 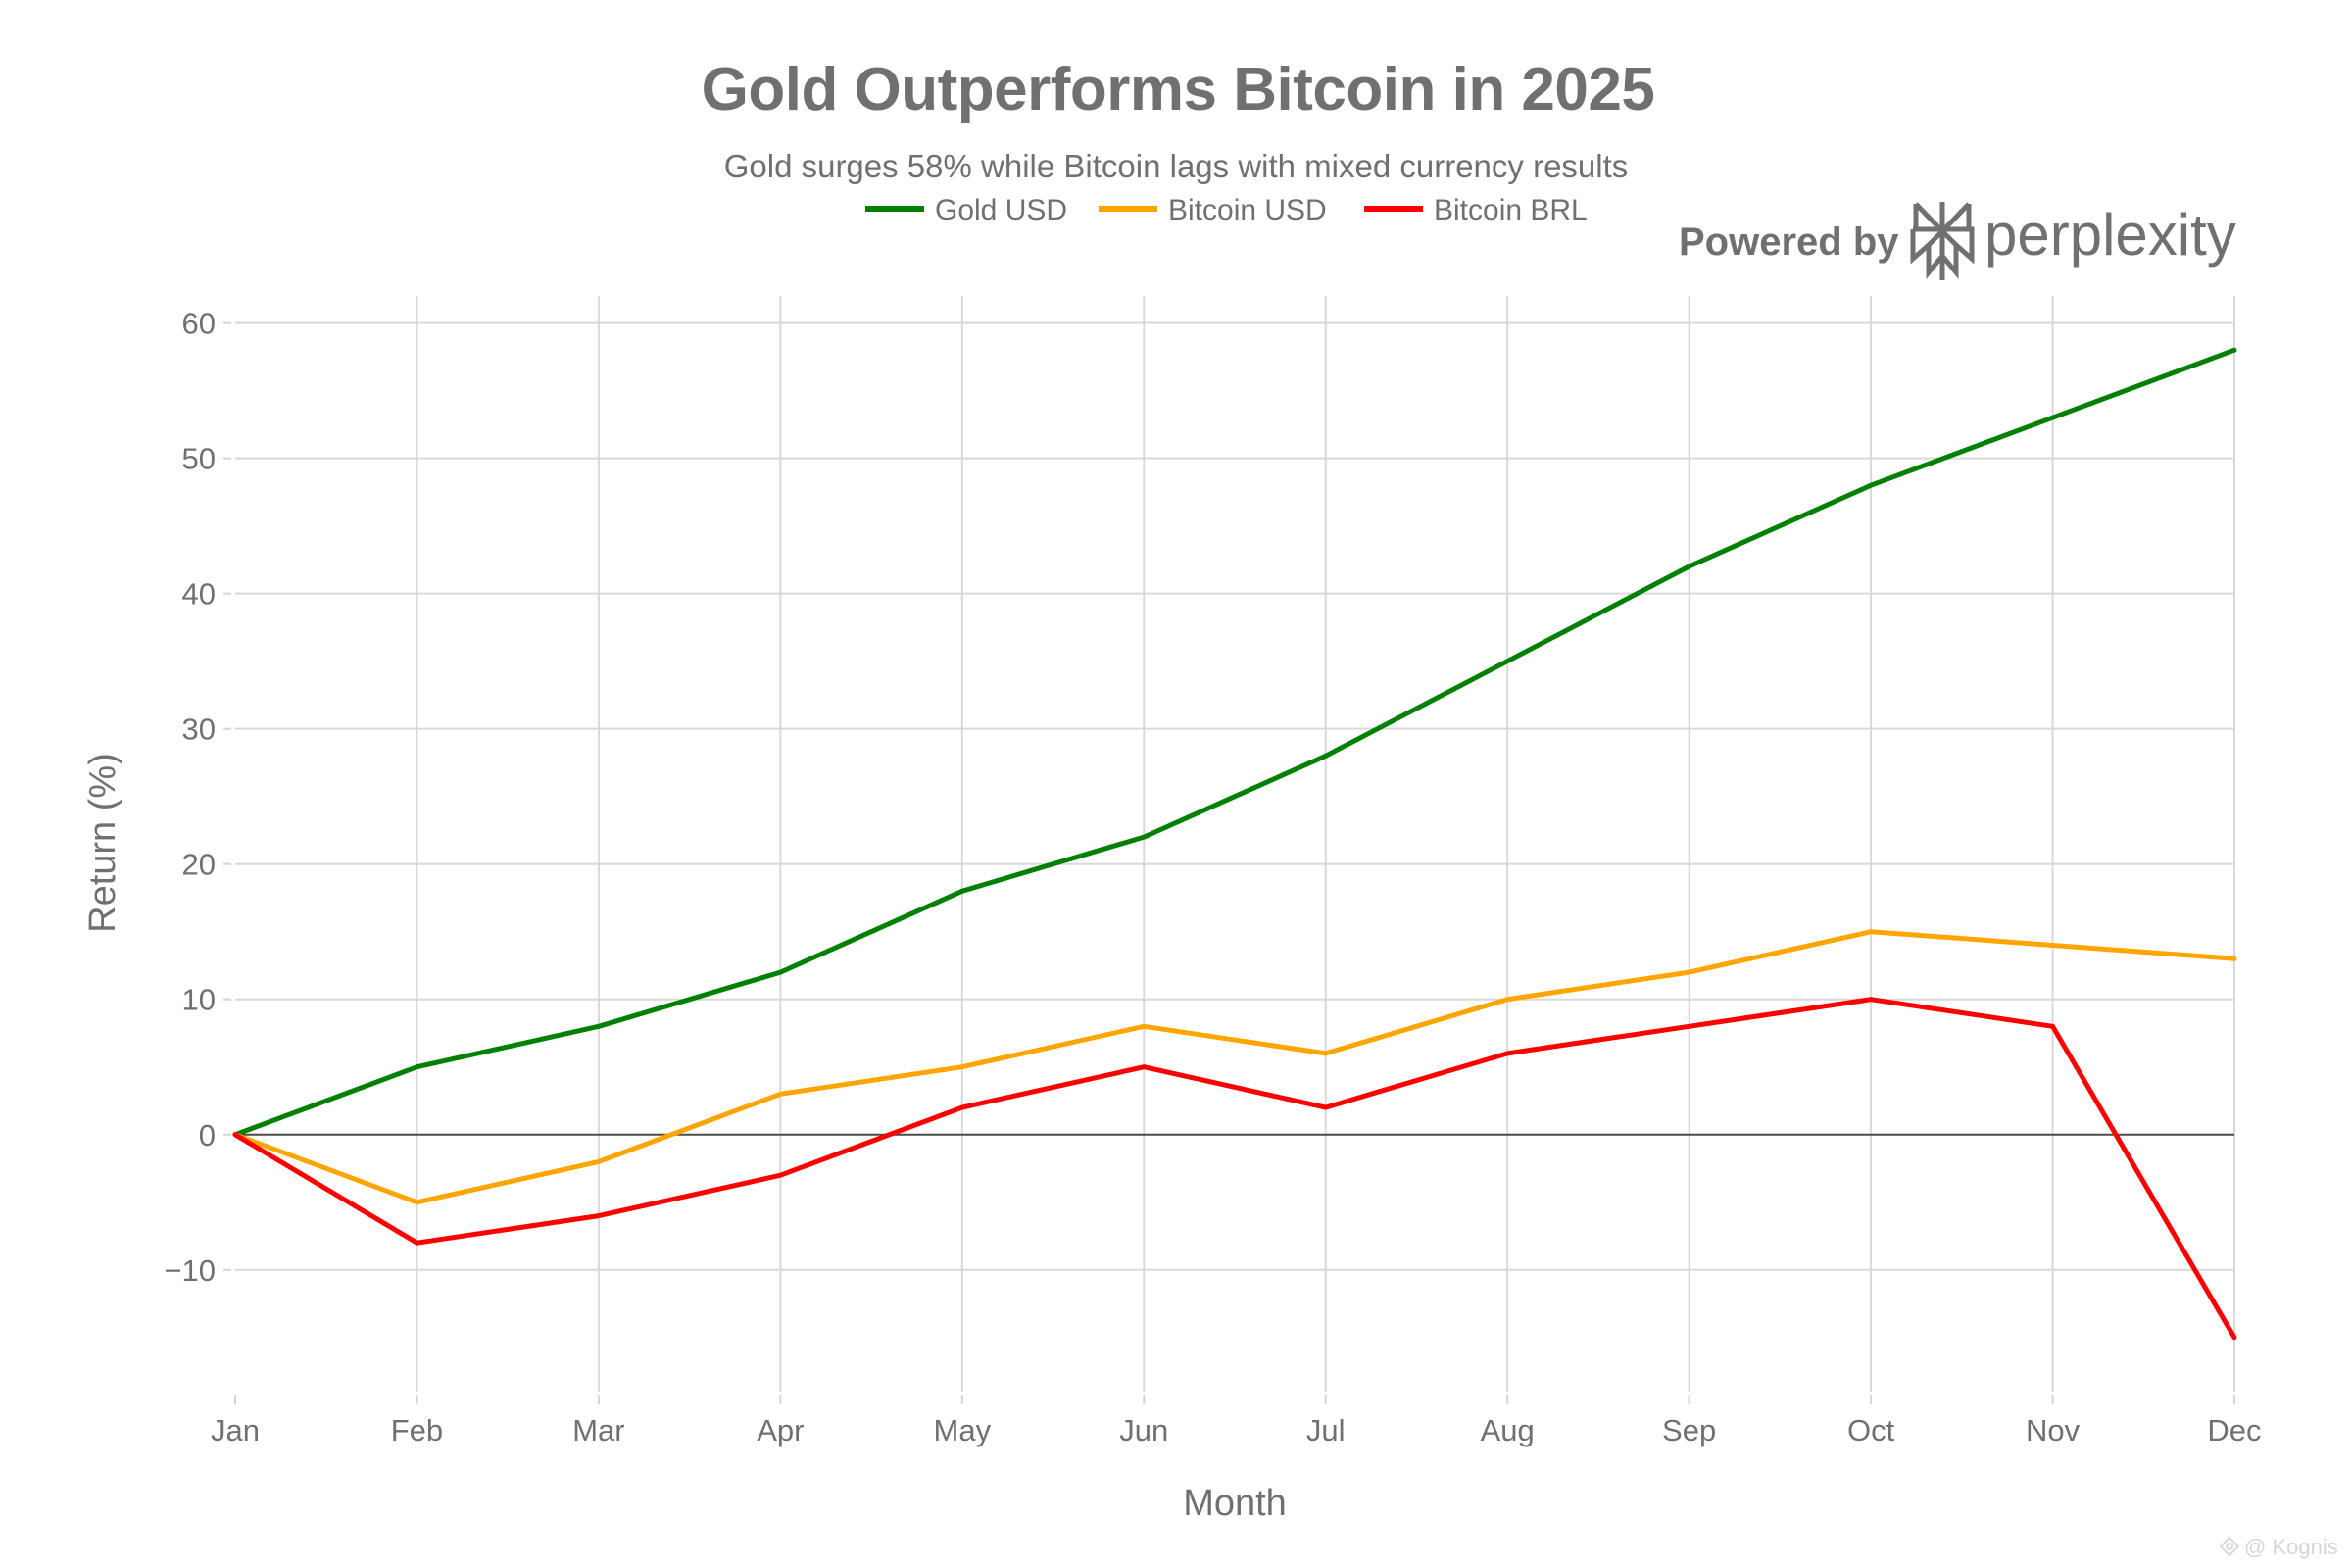 What do you see at coordinates (1234, 1067) in the screenshot?
I see `series-line-bitcoin-usd` at bounding box center [1234, 1067].